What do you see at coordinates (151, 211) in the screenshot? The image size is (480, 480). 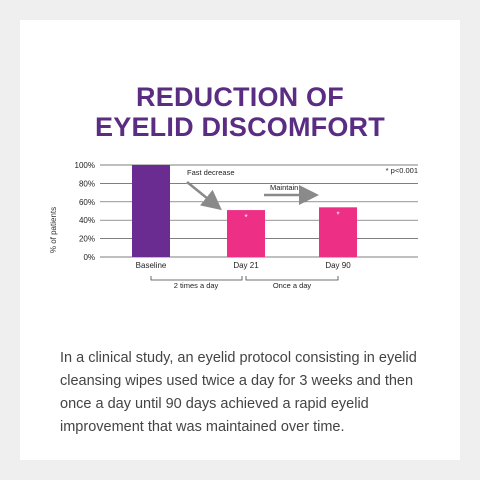 I see `bar-baseline` at bounding box center [151, 211].